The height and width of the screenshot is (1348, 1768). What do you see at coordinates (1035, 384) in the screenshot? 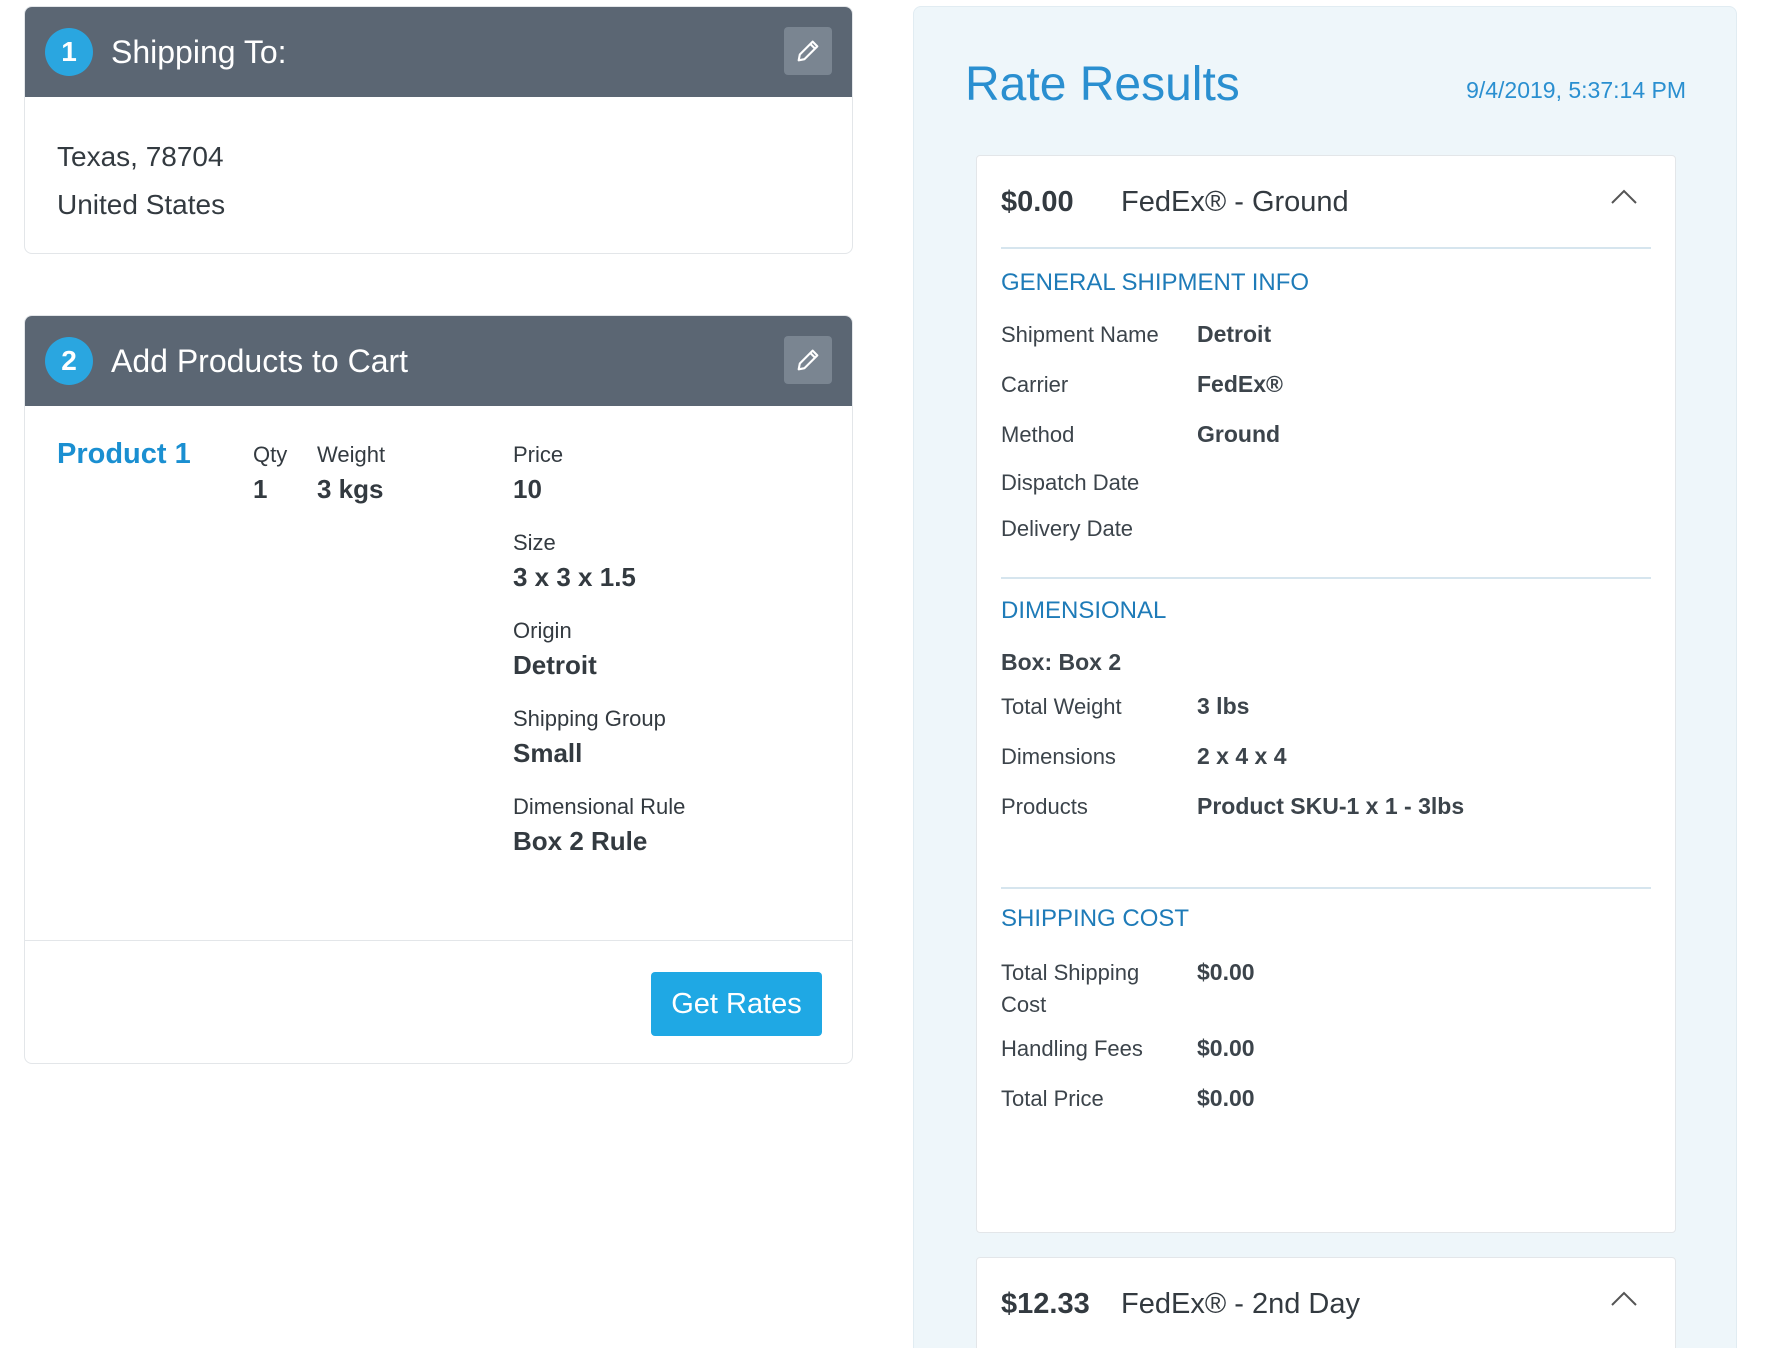
I see `detail-label: Carrier` at bounding box center [1035, 384].